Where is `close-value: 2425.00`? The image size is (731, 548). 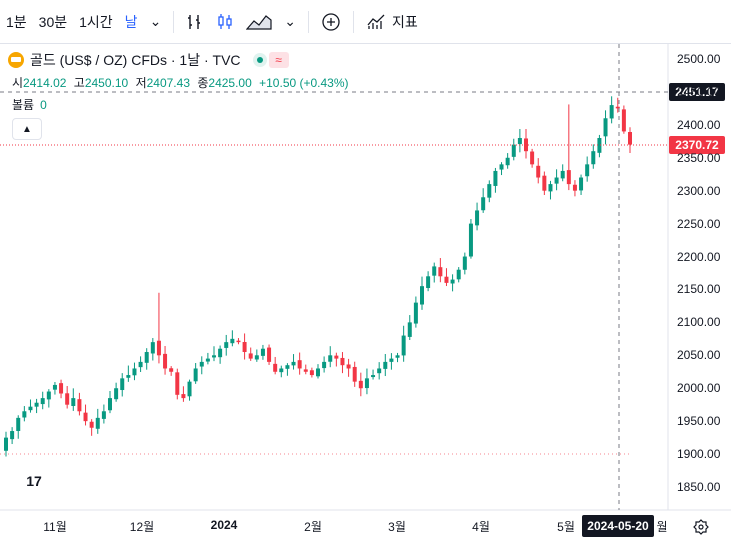 close-value: 2425.00 is located at coordinates (230, 83).